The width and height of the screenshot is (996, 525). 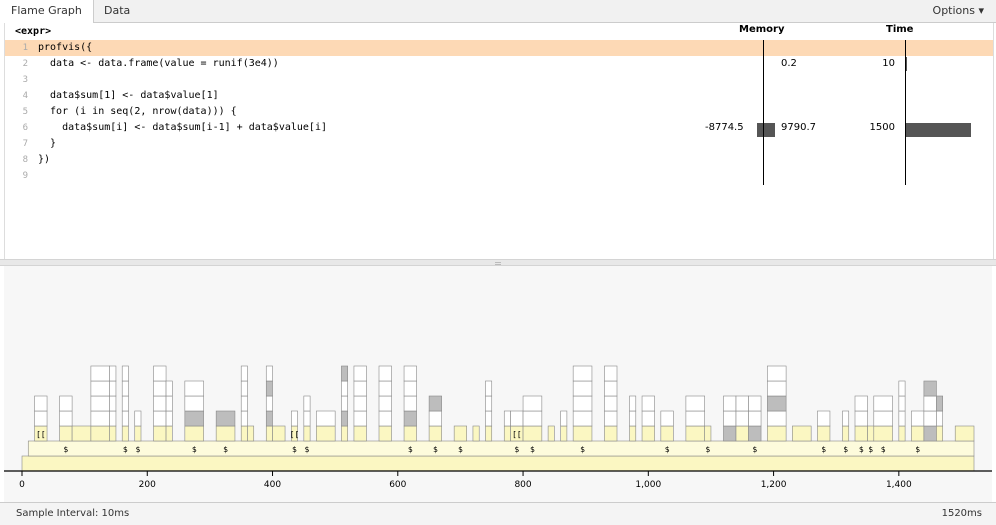 What do you see at coordinates (499, 80) in the screenshot?
I see `code-line: 3` at bounding box center [499, 80].